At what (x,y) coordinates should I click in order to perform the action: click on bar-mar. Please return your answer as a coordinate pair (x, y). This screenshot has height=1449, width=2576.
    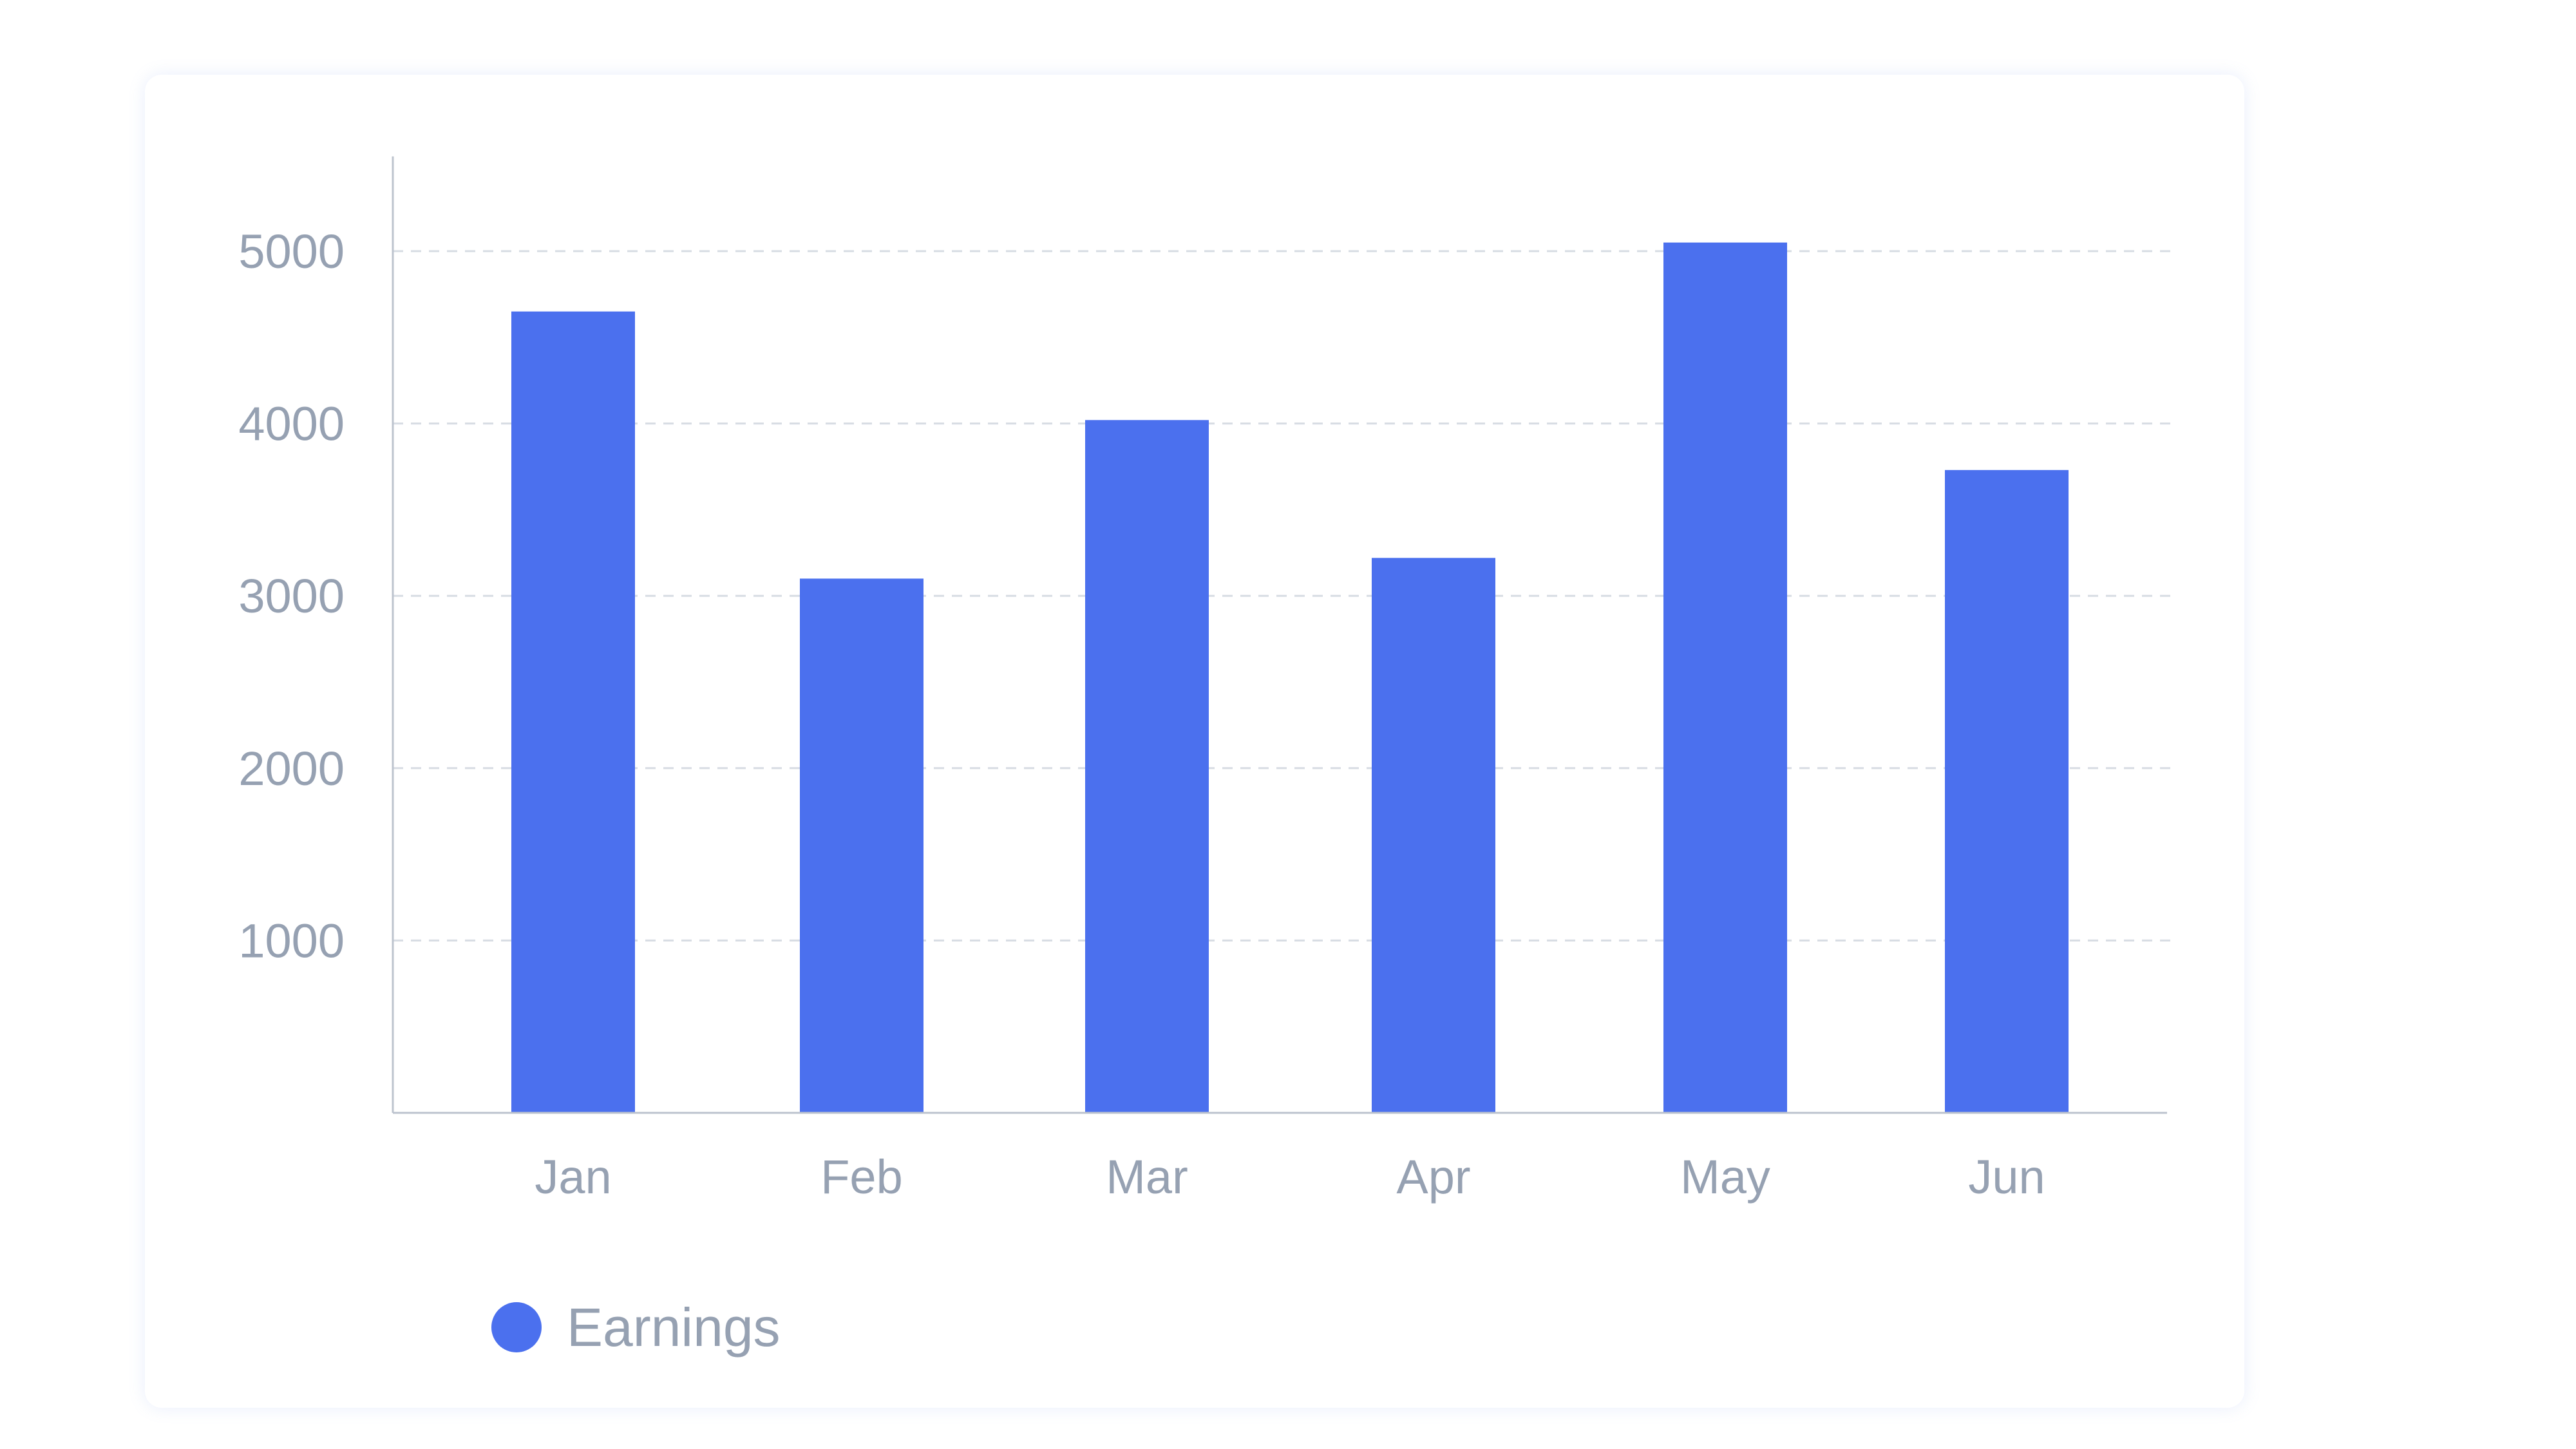
    Looking at the image, I should click on (1147, 766).